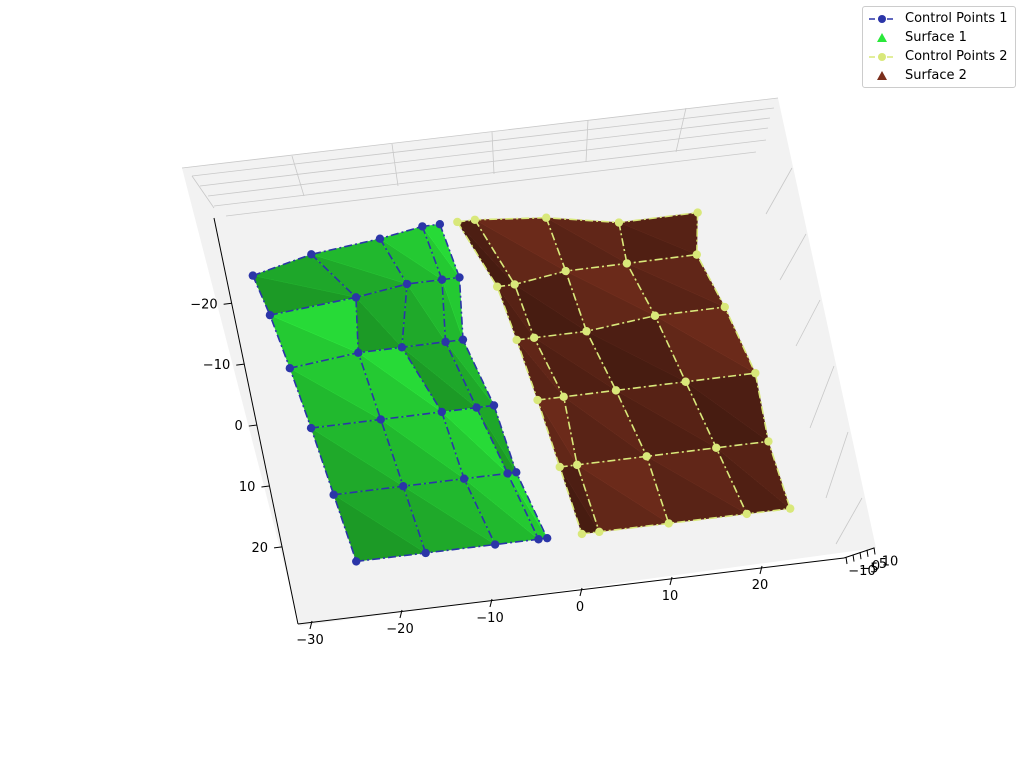 The width and height of the screenshot is (1024, 768). What do you see at coordinates (247, 487) in the screenshot?
I see `y-tick-label: 10` at bounding box center [247, 487].